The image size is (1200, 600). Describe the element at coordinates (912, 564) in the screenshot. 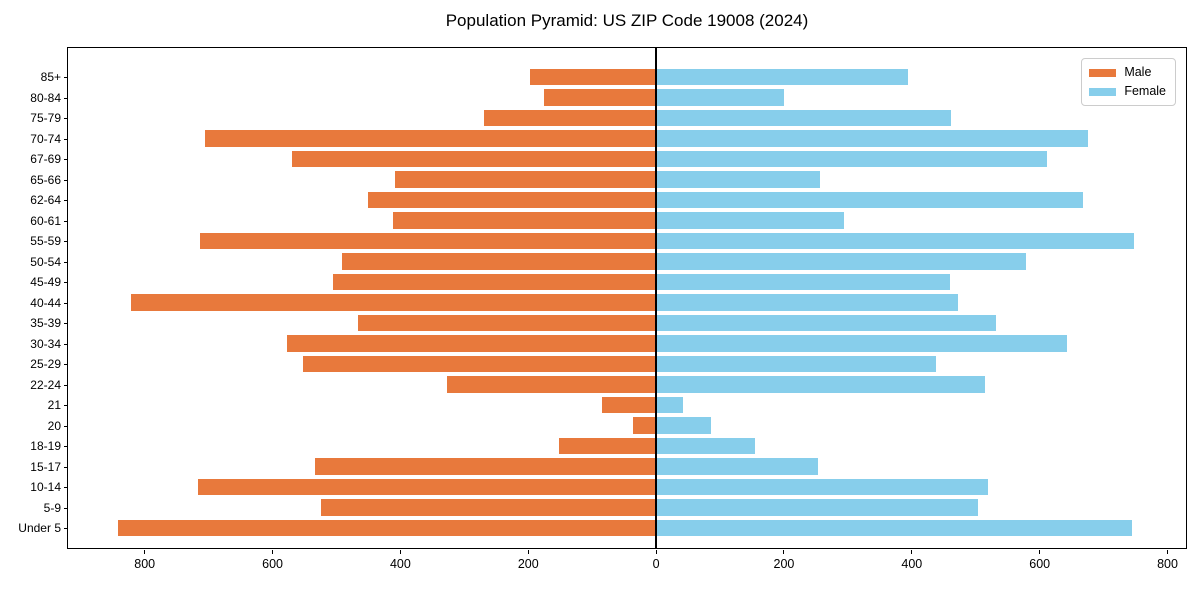

I see `x-axis-label-400-6: 400` at that location.